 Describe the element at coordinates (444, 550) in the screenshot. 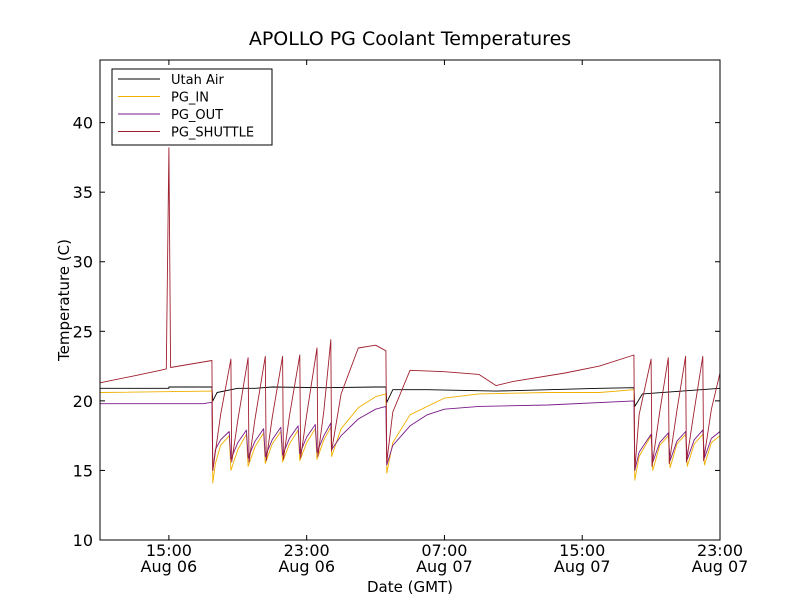

I see `x-tick-label-time: 07:00` at that location.